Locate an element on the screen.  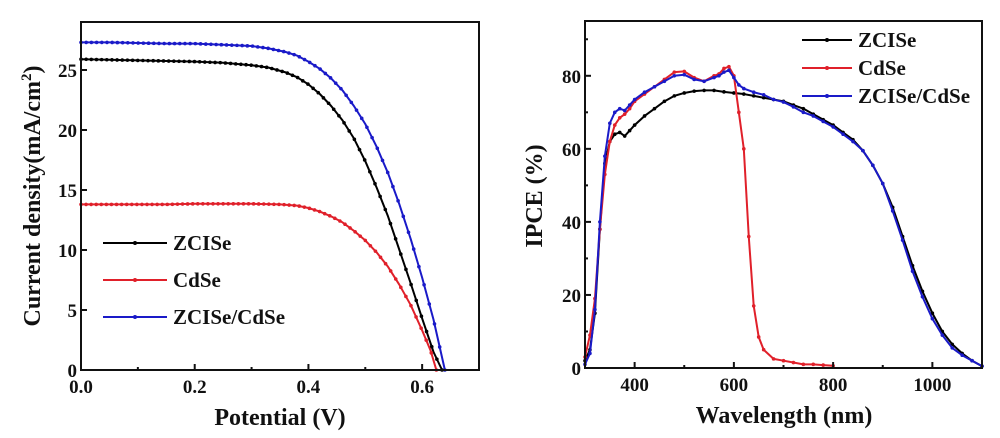
ipce-y-axis-title: IPCE (%) is located at coordinates (535, 195).